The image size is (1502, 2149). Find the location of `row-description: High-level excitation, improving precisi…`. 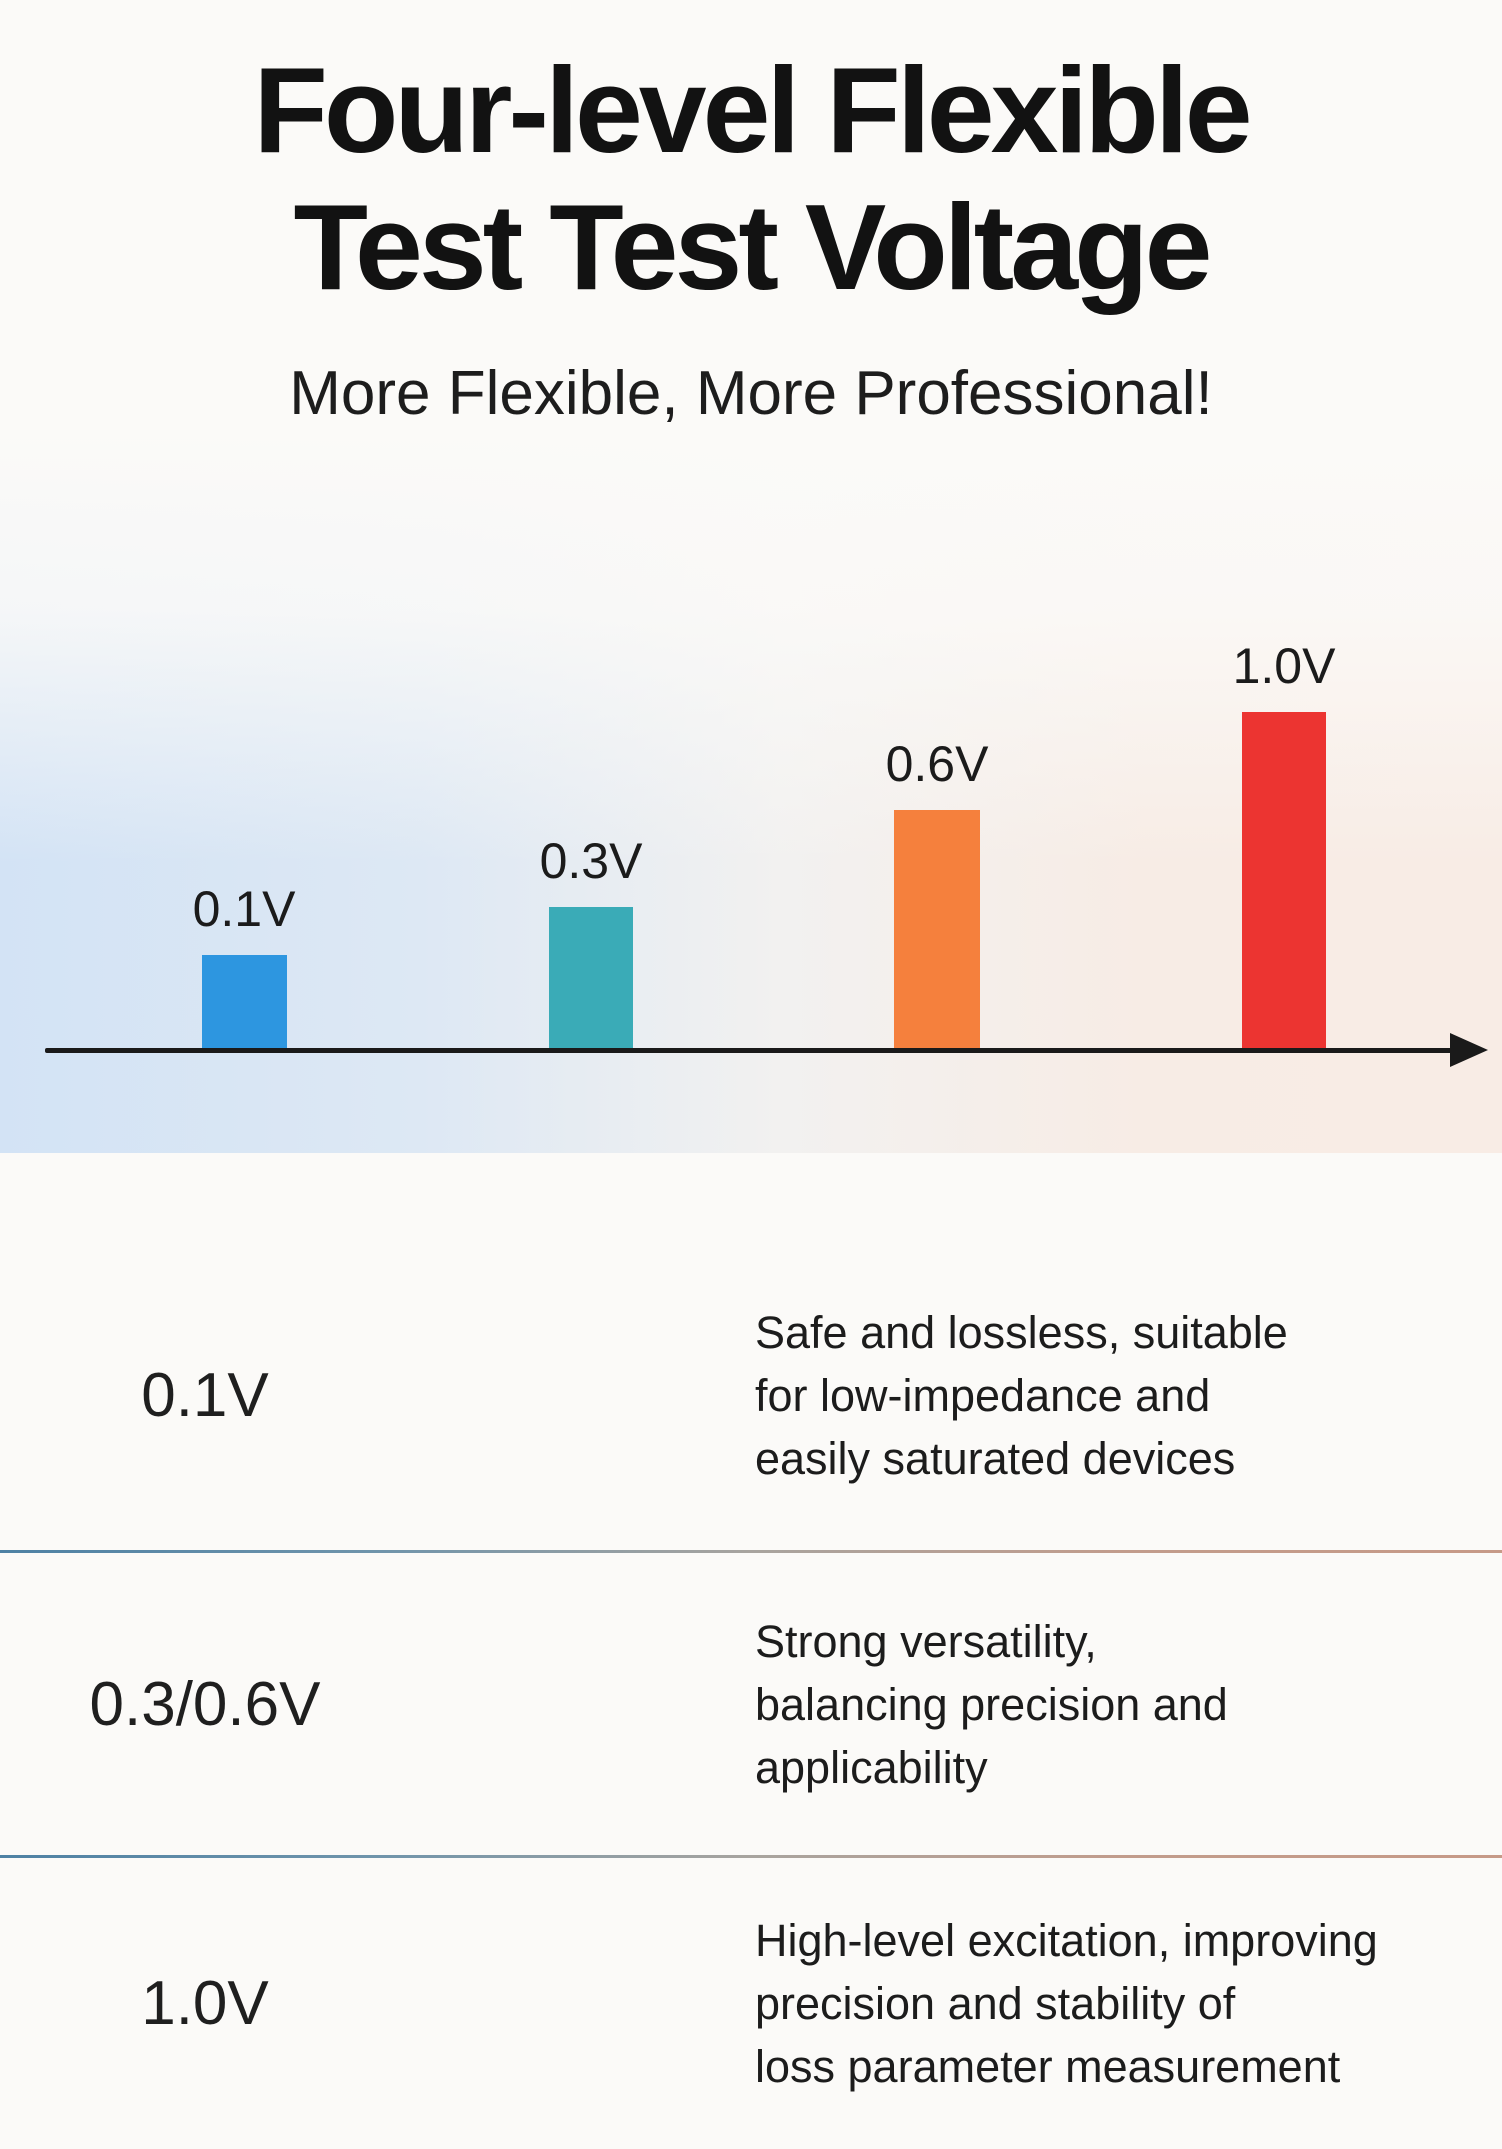

row-description: High-level excitation, improving precisi… is located at coordinates (1066, 2003).